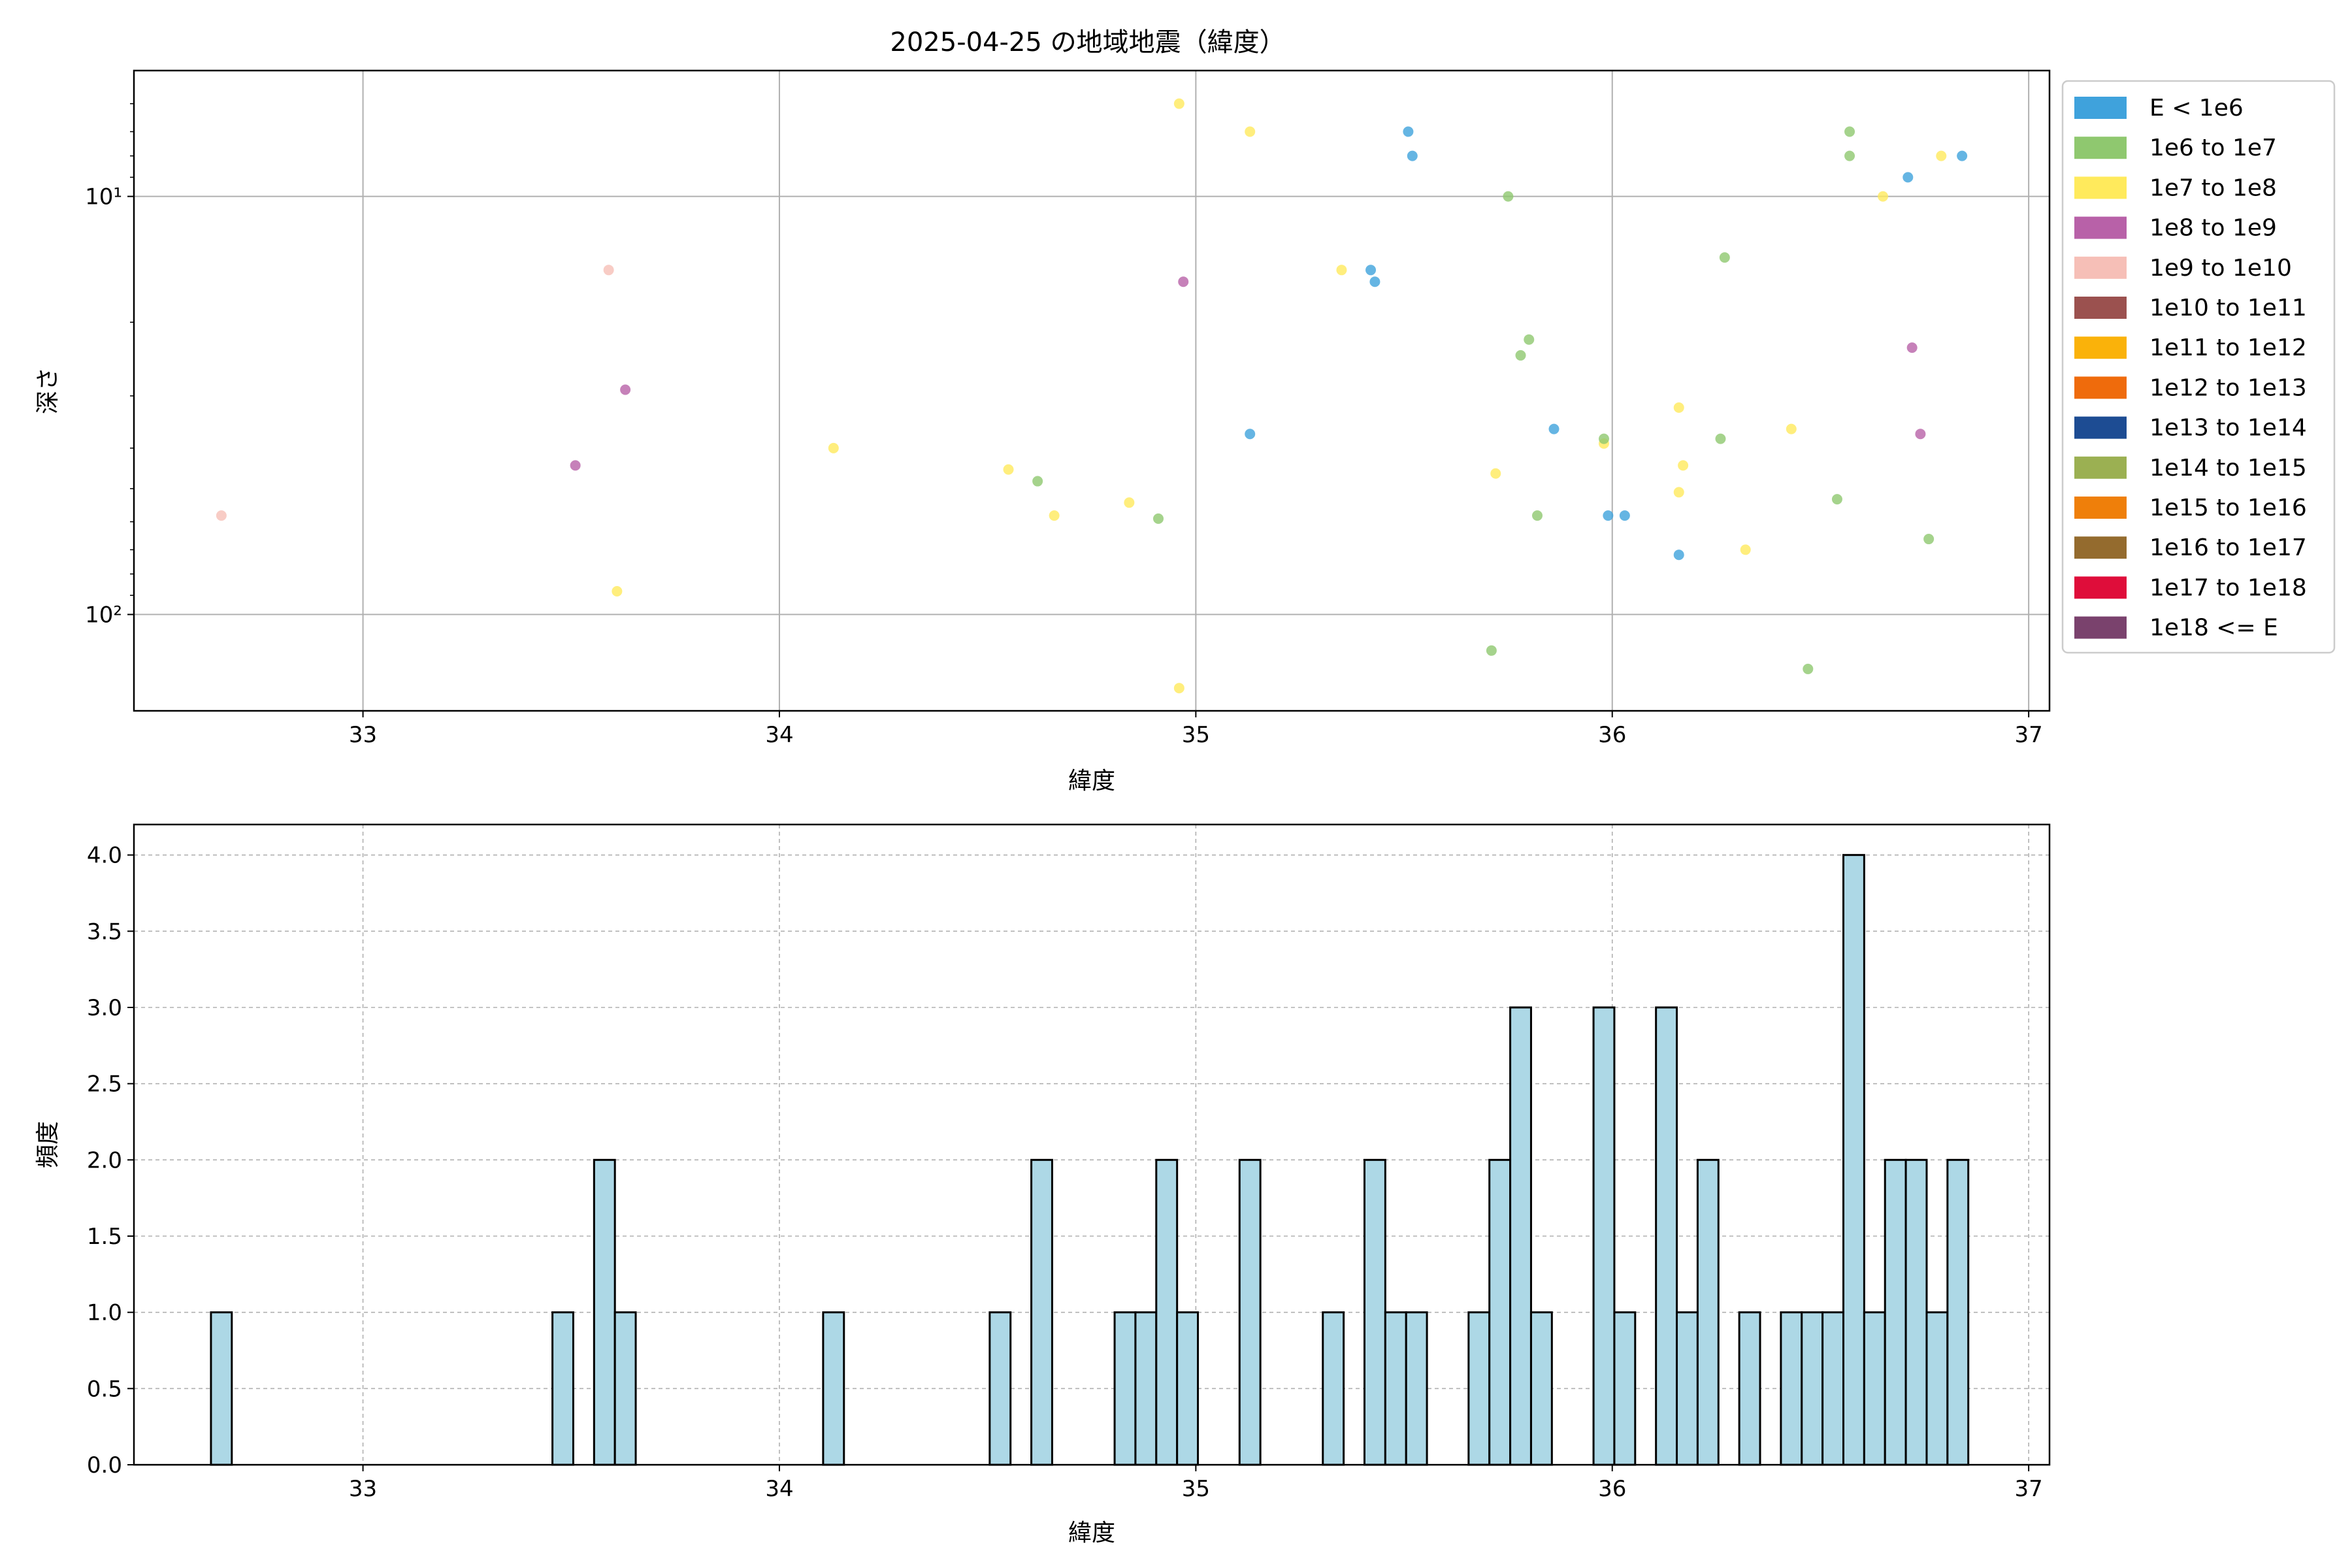 This screenshot has height=1568, width=2352. Describe the element at coordinates (2228, 308) in the screenshot. I see `legend-label: 1e10 to 1e11` at that location.